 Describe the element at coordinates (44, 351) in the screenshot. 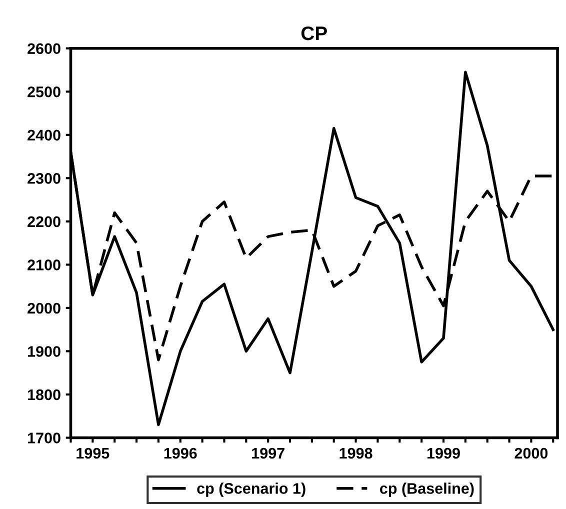

I see `y-tick-label: 1900` at that location.